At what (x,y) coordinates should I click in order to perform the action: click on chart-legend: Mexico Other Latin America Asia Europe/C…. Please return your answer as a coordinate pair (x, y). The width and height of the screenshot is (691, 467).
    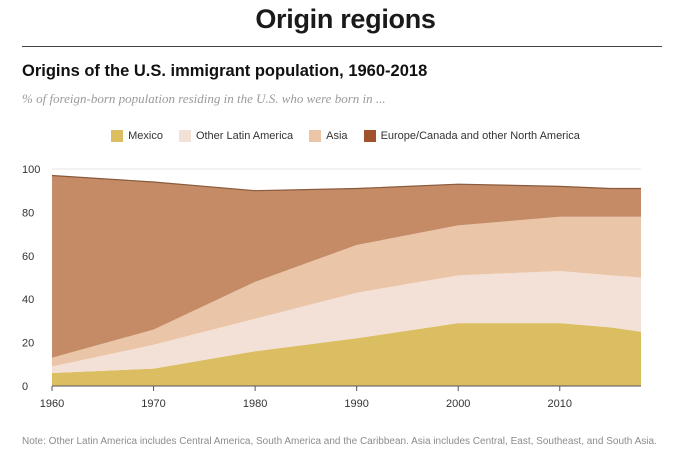
    Looking at the image, I should click on (345, 136).